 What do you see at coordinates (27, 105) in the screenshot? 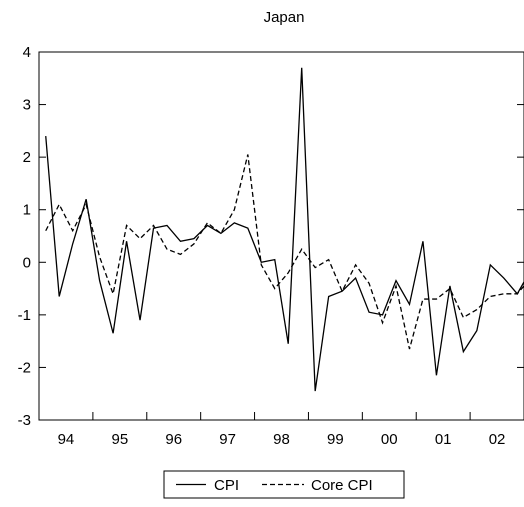
I see `y-tick-label: 3` at bounding box center [27, 105].